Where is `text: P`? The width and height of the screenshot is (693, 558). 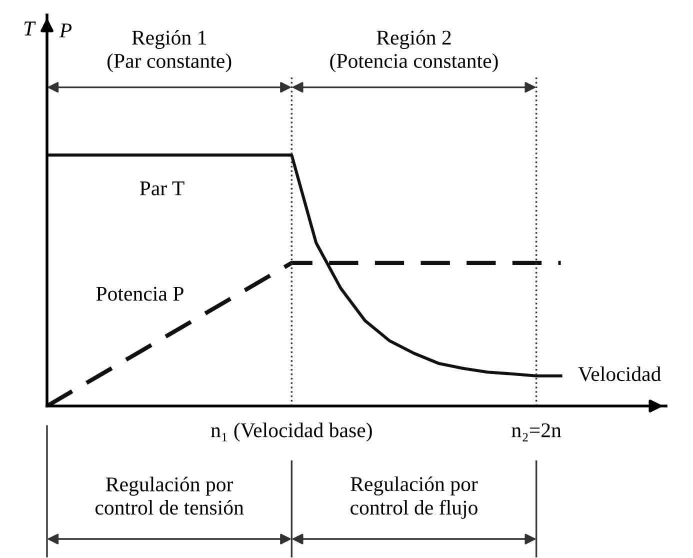
text: P is located at coordinates (65, 31).